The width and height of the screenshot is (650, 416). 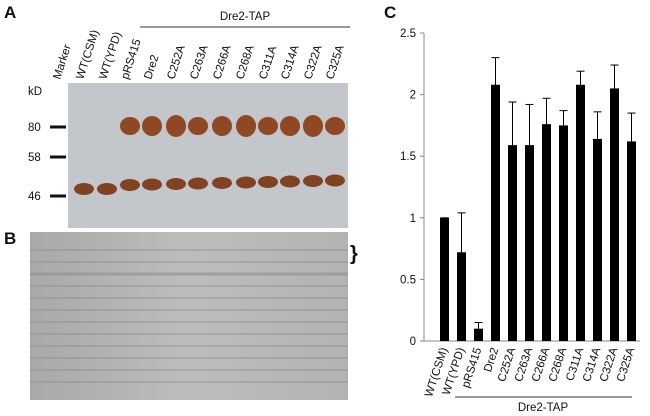 What do you see at coordinates (10, 238) in the screenshot?
I see `panel-label: B` at bounding box center [10, 238].